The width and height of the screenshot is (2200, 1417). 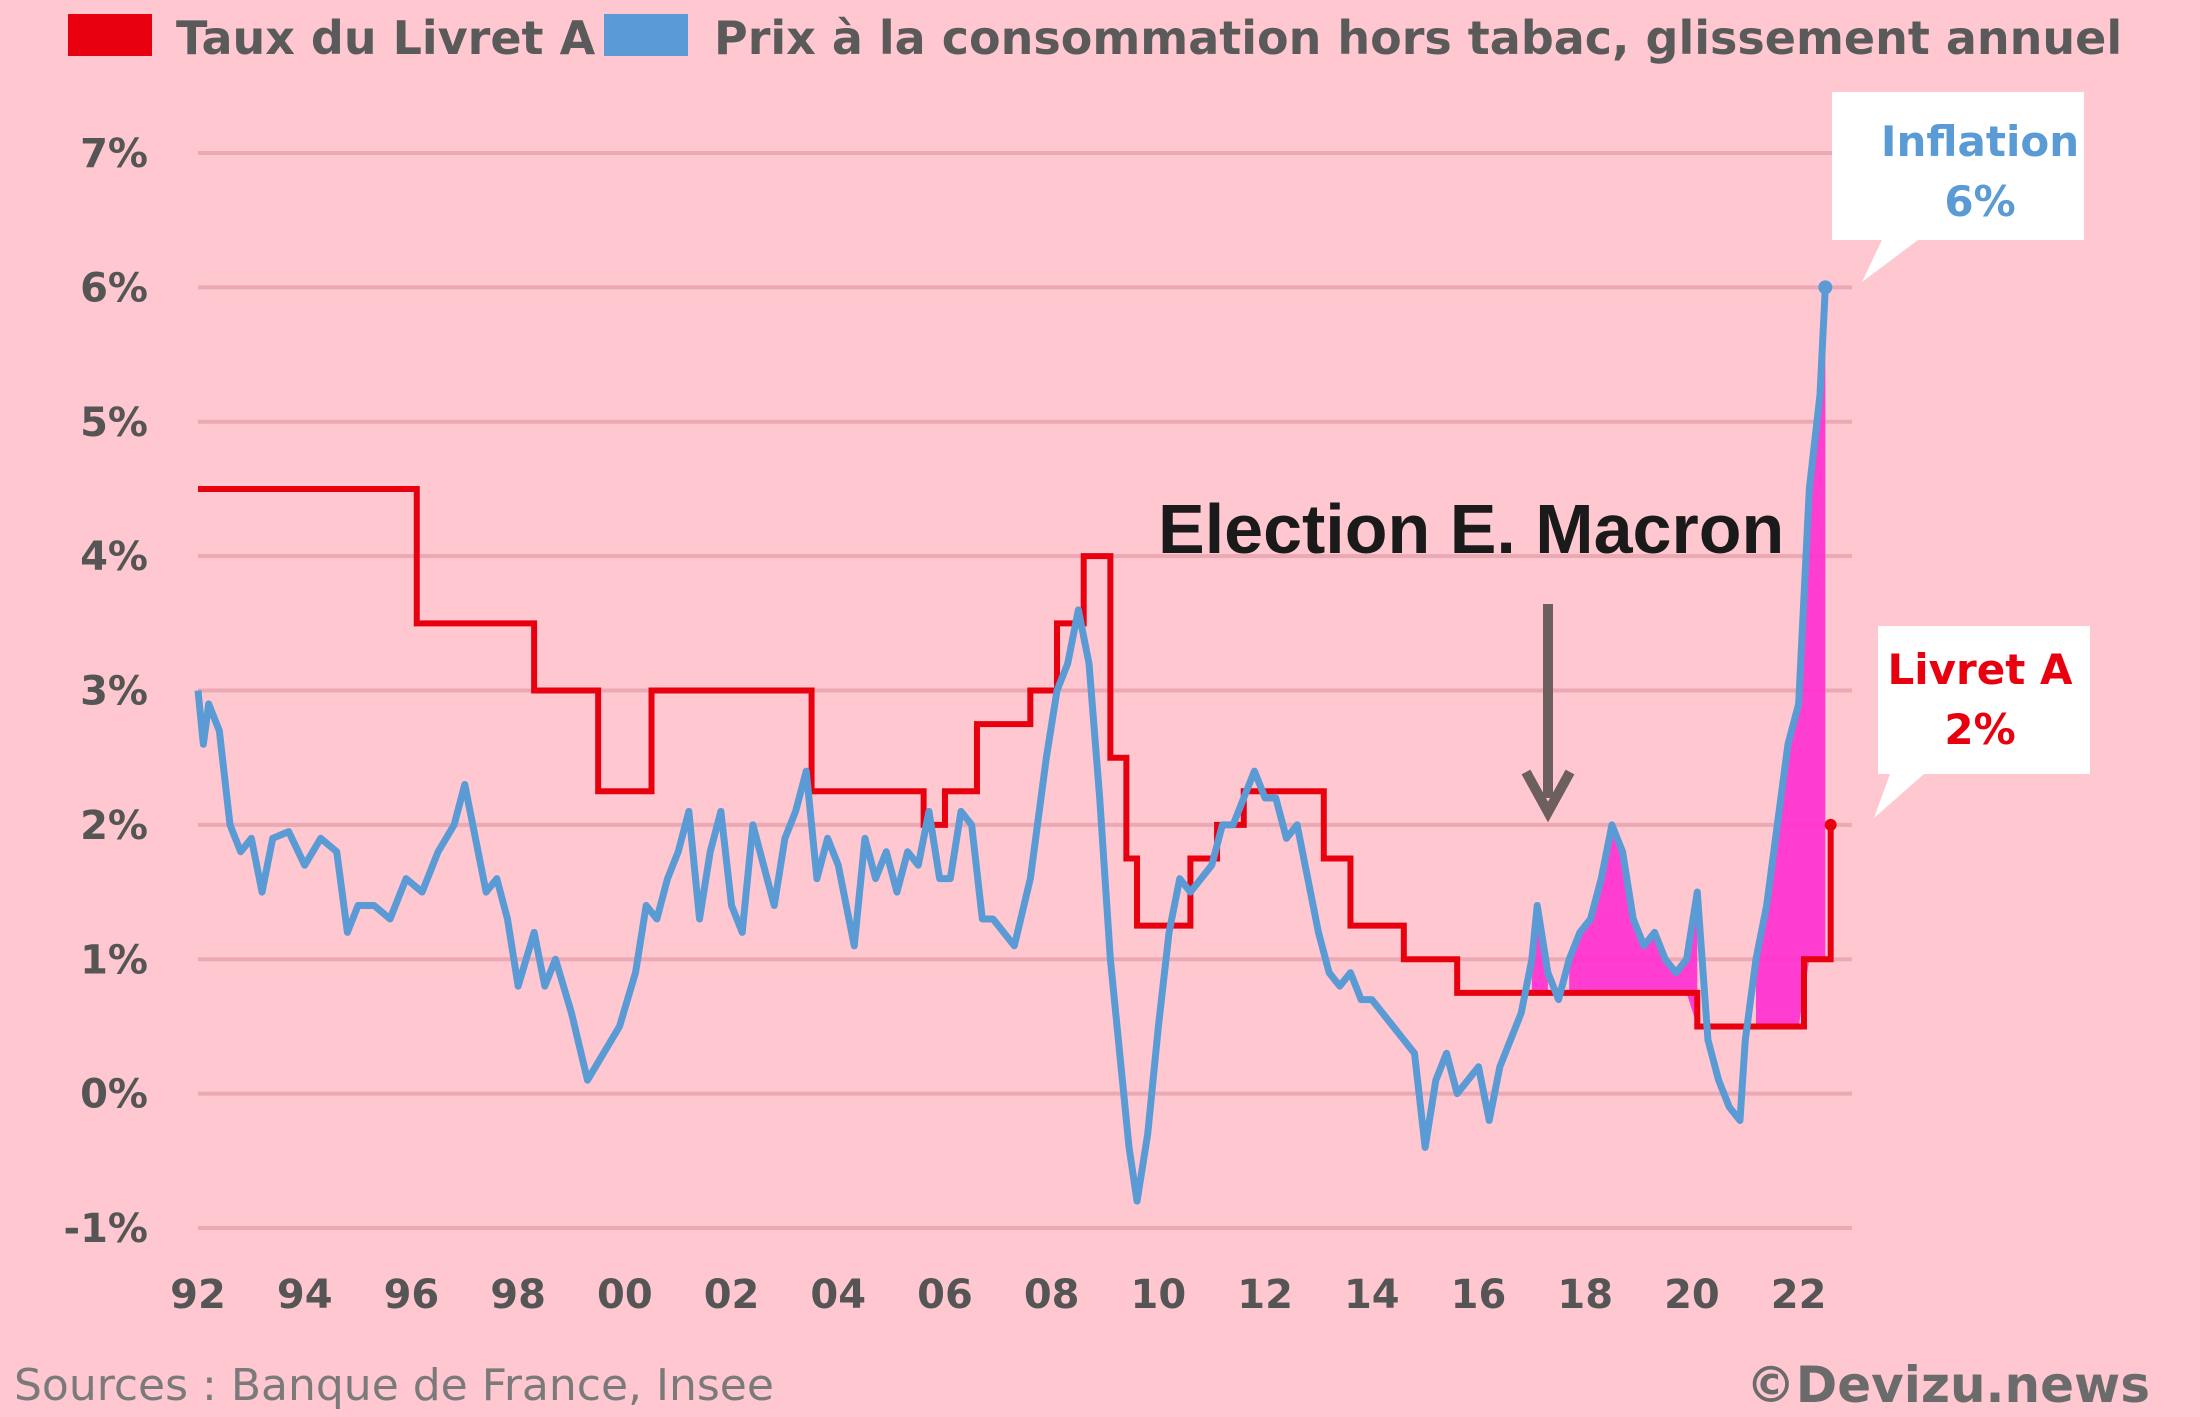 I want to click on inflation-callout: Inflation 6%, so click(x=1958, y=187).